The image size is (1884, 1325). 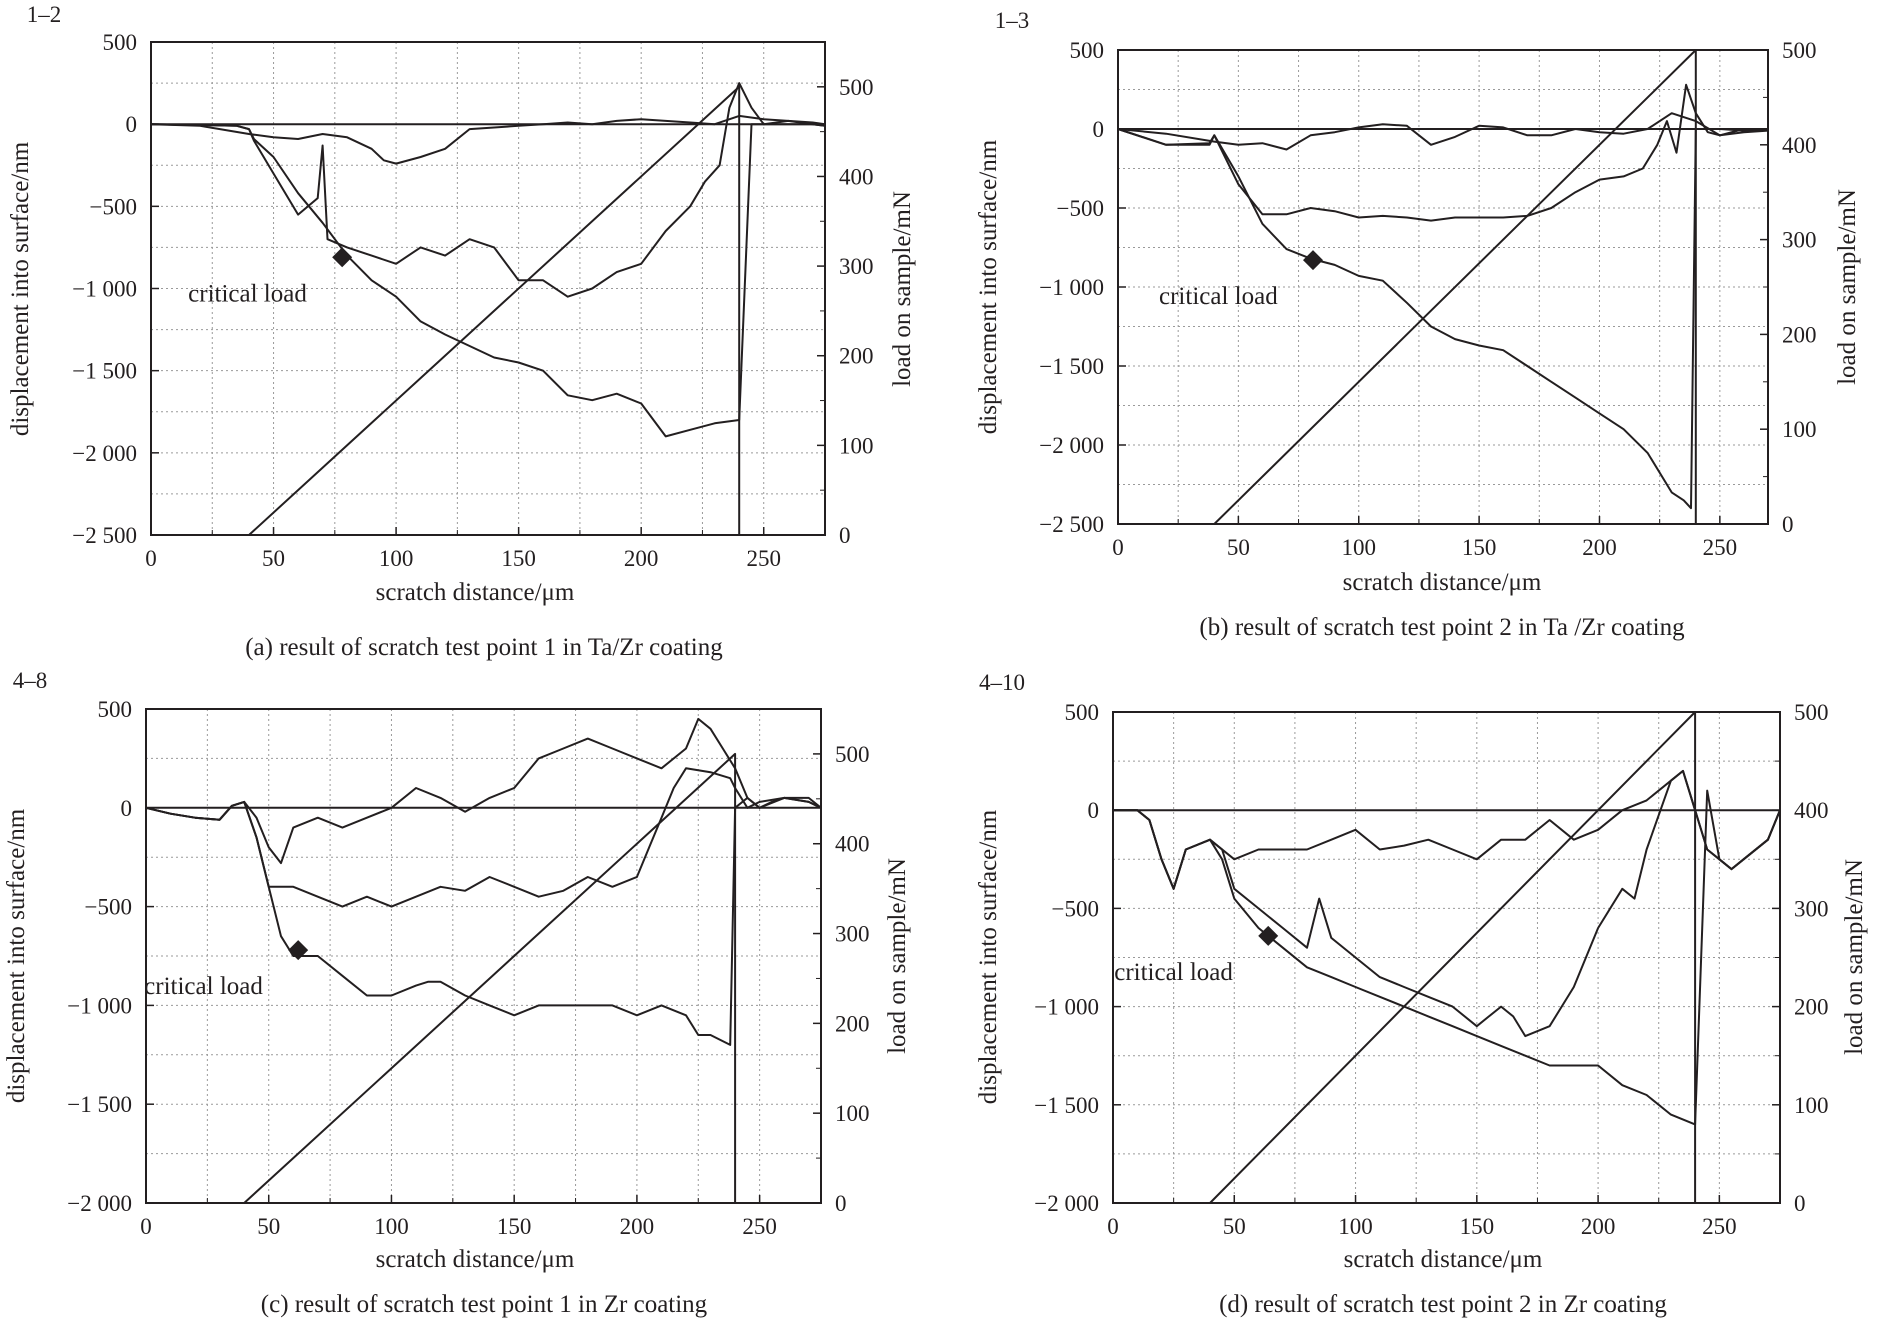 What do you see at coordinates (44, 14) in the screenshot?
I see `panel-id: 1–2` at bounding box center [44, 14].